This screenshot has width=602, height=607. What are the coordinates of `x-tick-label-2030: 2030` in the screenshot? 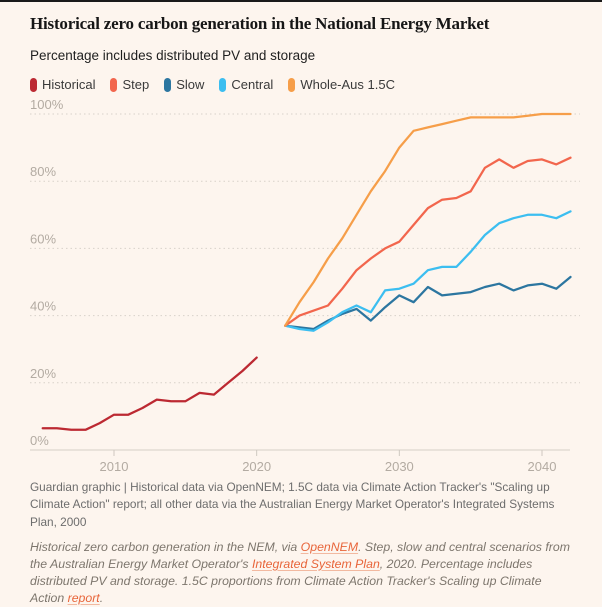 It's located at (399, 466).